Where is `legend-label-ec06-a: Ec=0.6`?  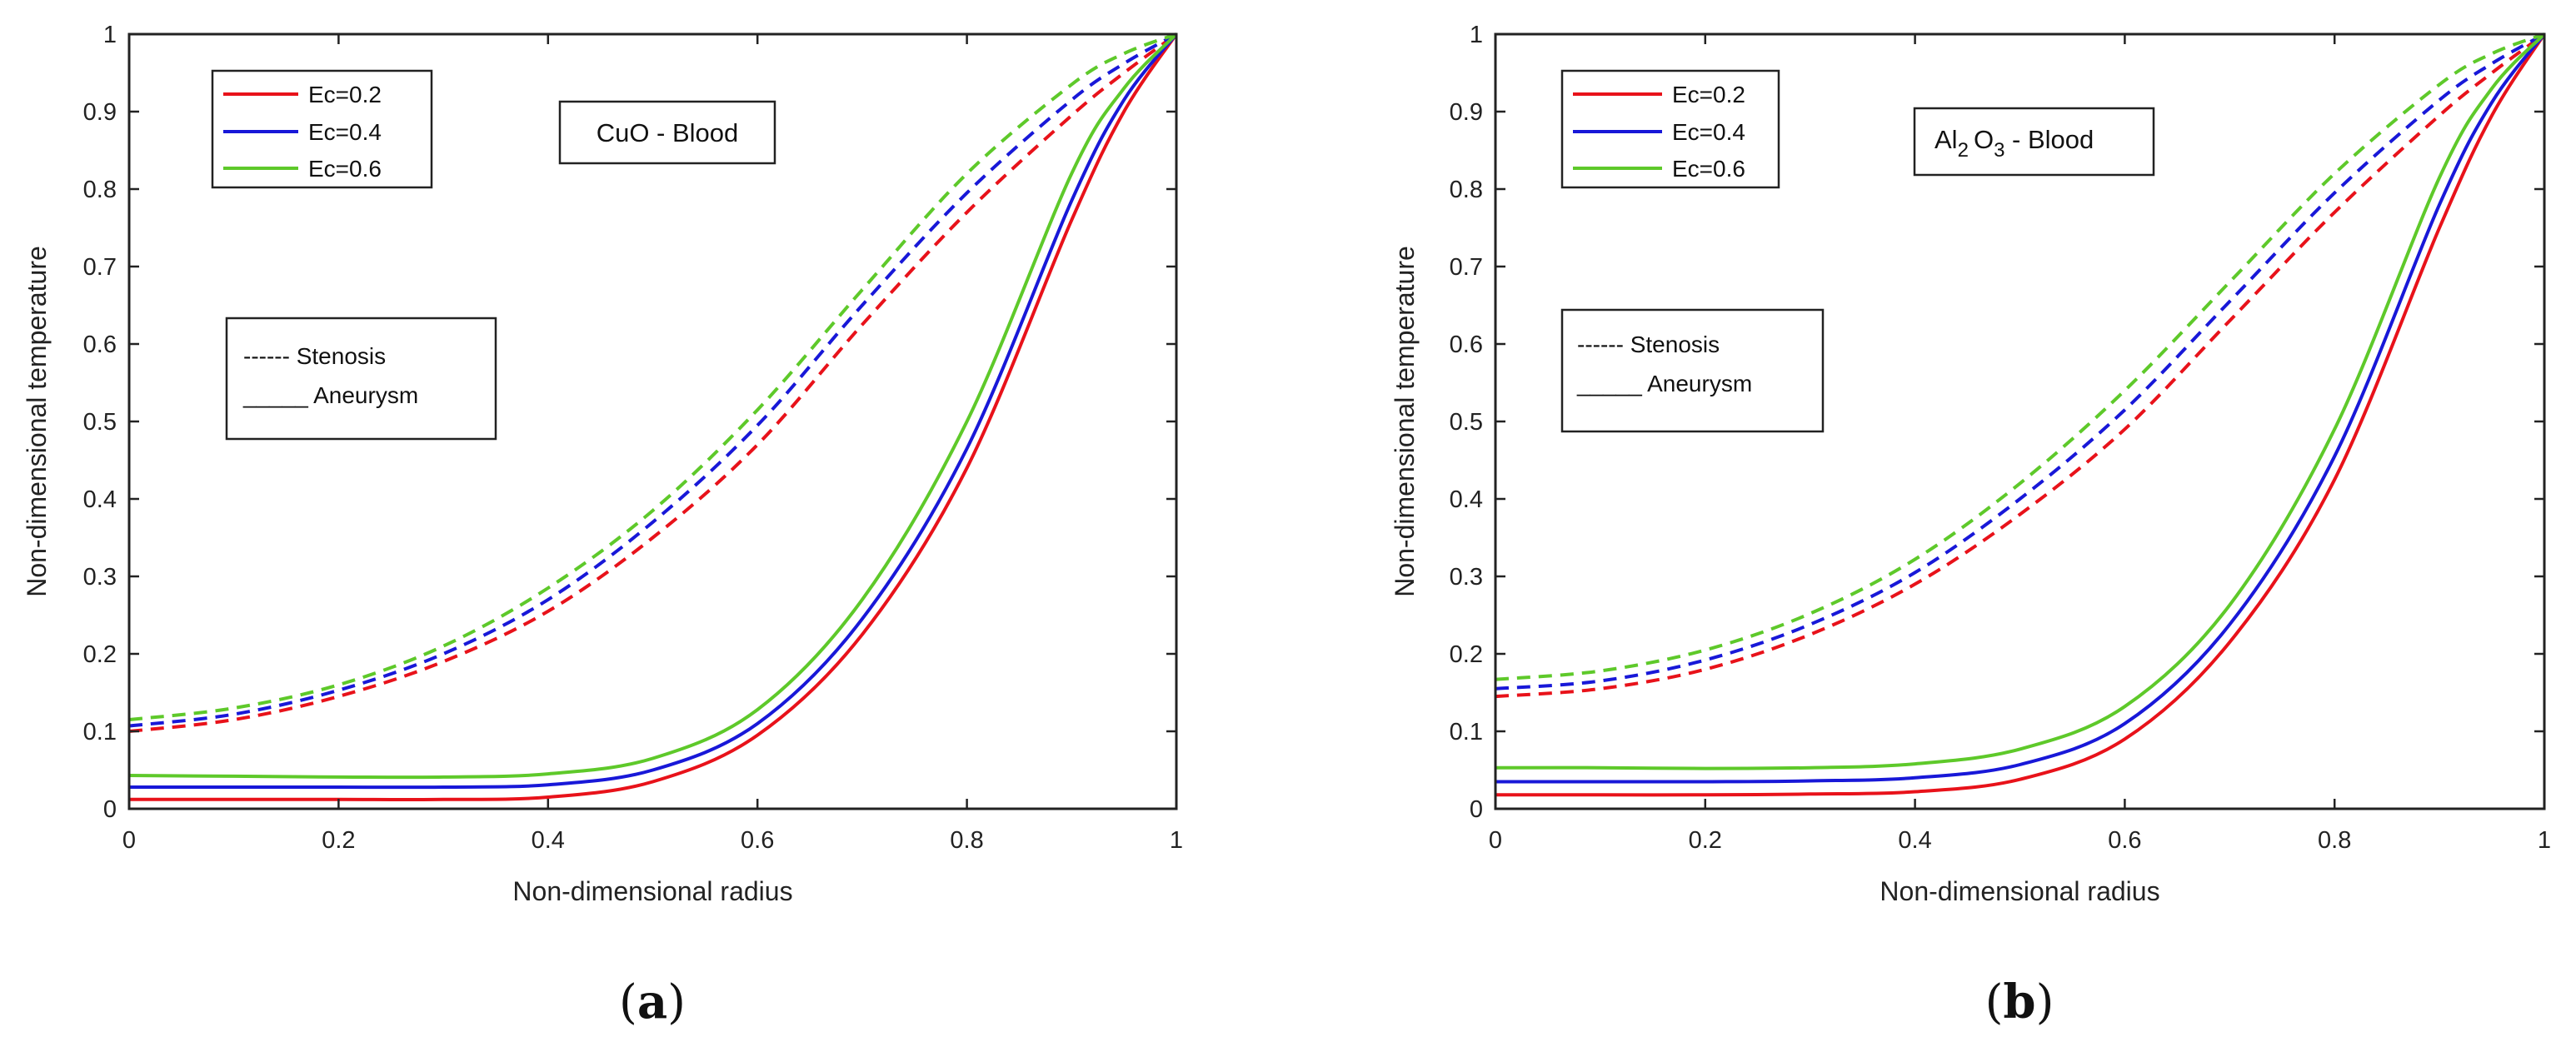
legend-label-ec06-a: Ec=0.6 is located at coordinates (345, 169).